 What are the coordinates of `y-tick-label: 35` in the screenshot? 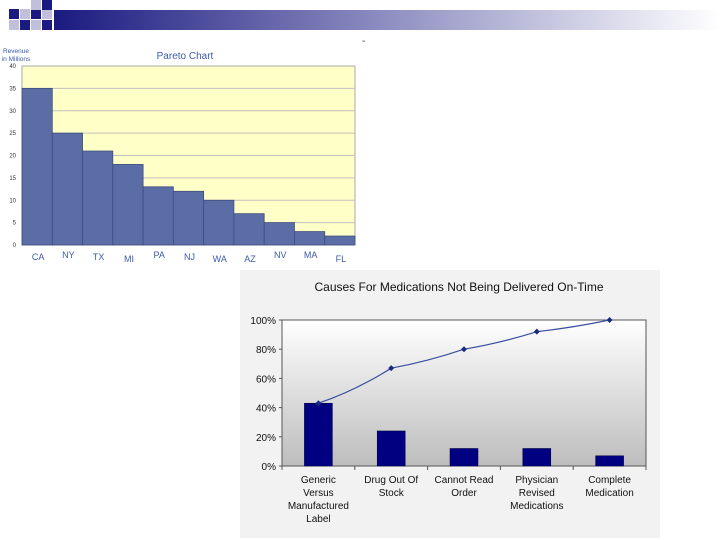 It's located at (12, 89).